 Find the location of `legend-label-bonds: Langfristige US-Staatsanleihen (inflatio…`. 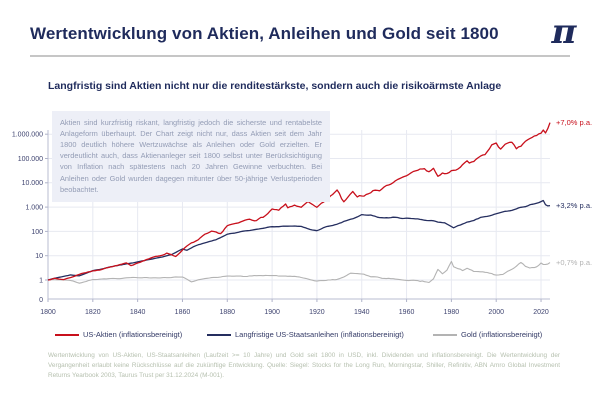

legend-label-bonds: Langfristige US-Staatsanleihen (inflatio… is located at coordinates (319, 334).